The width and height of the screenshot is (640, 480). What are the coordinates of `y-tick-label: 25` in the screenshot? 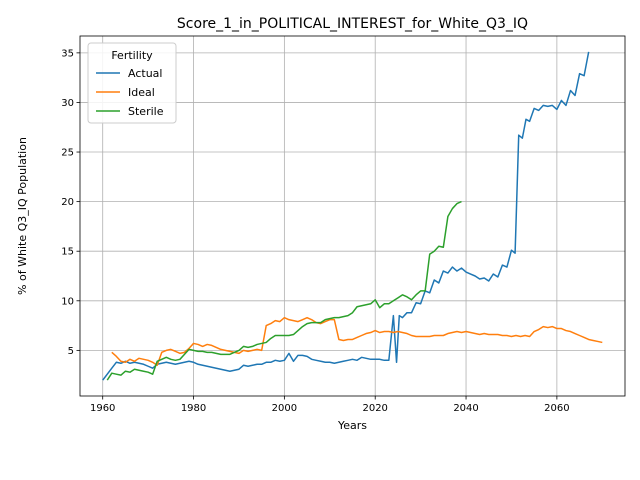 It's located at (67, 153).